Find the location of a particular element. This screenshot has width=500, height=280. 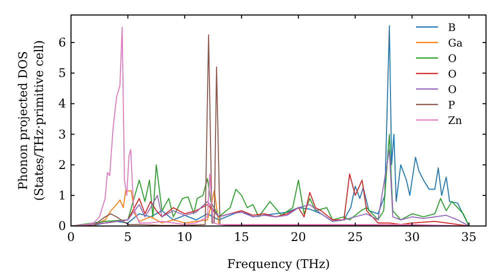

x-tick-label: 0 is located at coordinates (71, 237).